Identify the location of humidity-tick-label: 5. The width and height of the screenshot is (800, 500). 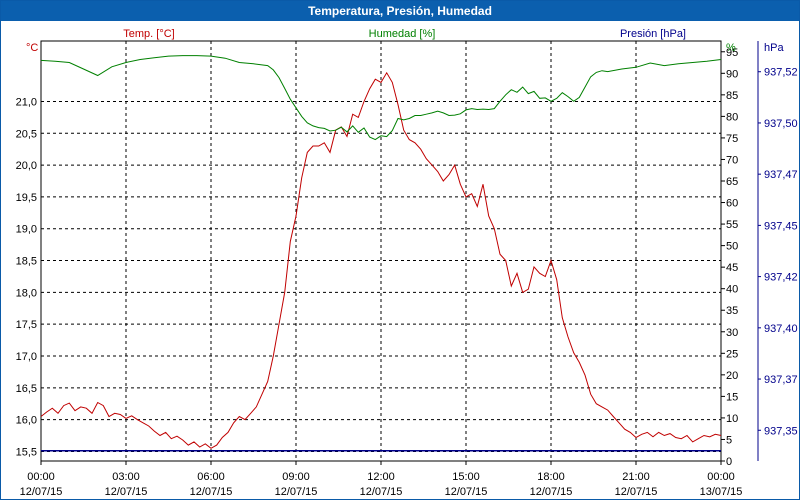
(729, 440).